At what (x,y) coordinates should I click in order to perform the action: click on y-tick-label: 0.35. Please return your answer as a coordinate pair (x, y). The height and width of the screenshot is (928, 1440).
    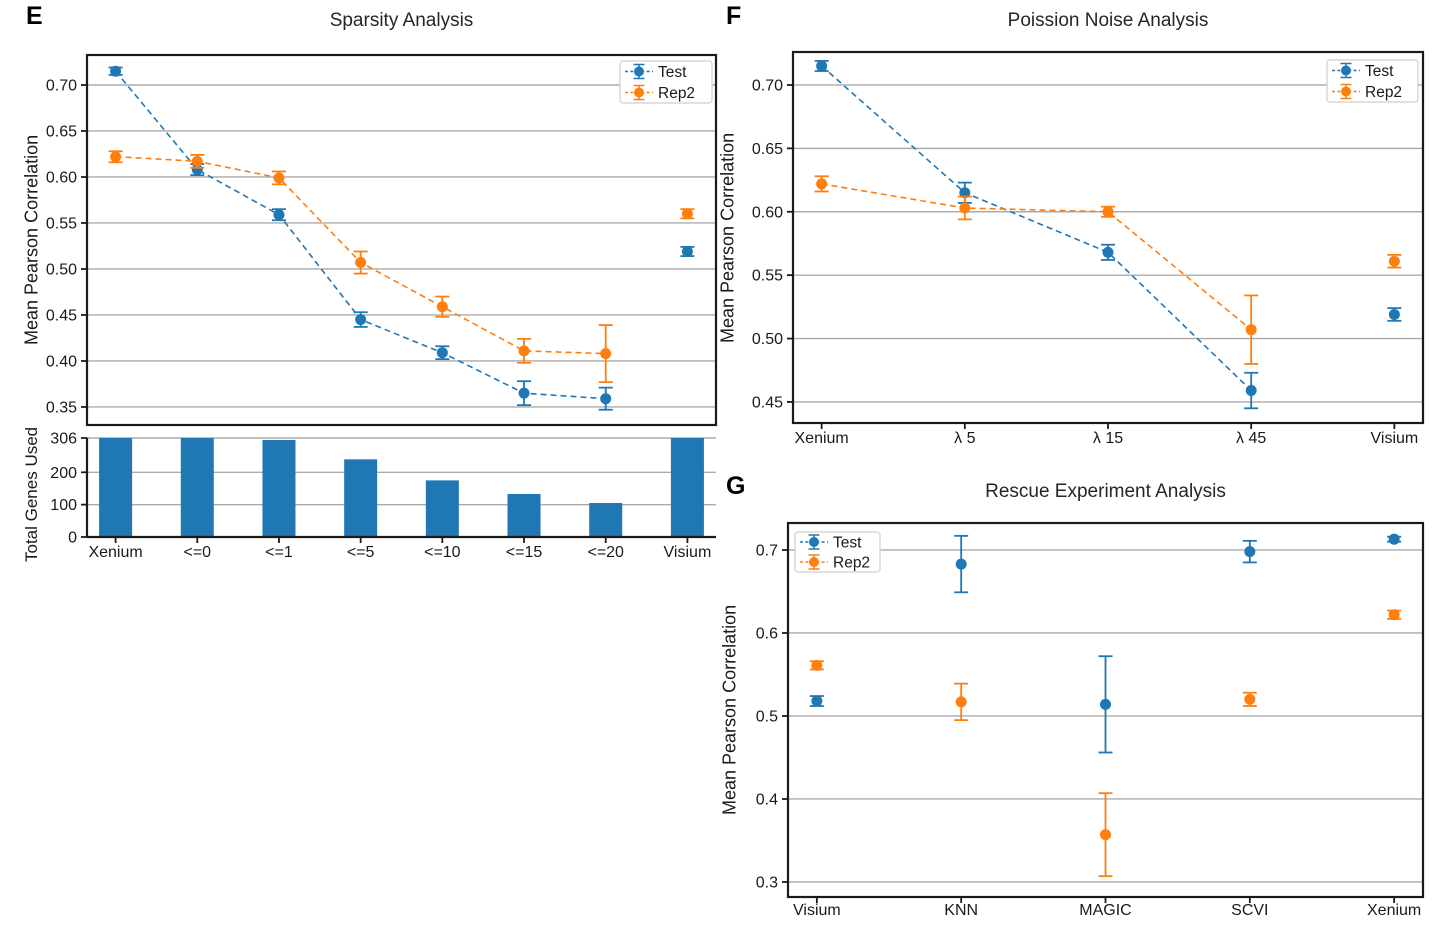
    Looking at the image, I should click on (61, 407).